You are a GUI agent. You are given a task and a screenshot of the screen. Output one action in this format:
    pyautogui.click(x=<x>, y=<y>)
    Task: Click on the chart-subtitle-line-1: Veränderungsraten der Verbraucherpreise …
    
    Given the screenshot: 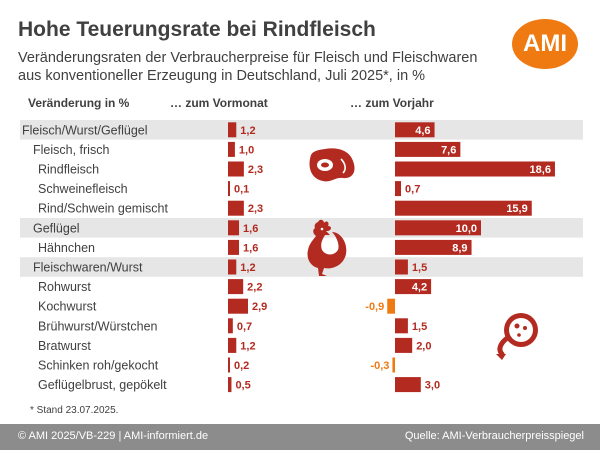 What is the action you would take?
    pyautogui.click(x=248, y=58)
    